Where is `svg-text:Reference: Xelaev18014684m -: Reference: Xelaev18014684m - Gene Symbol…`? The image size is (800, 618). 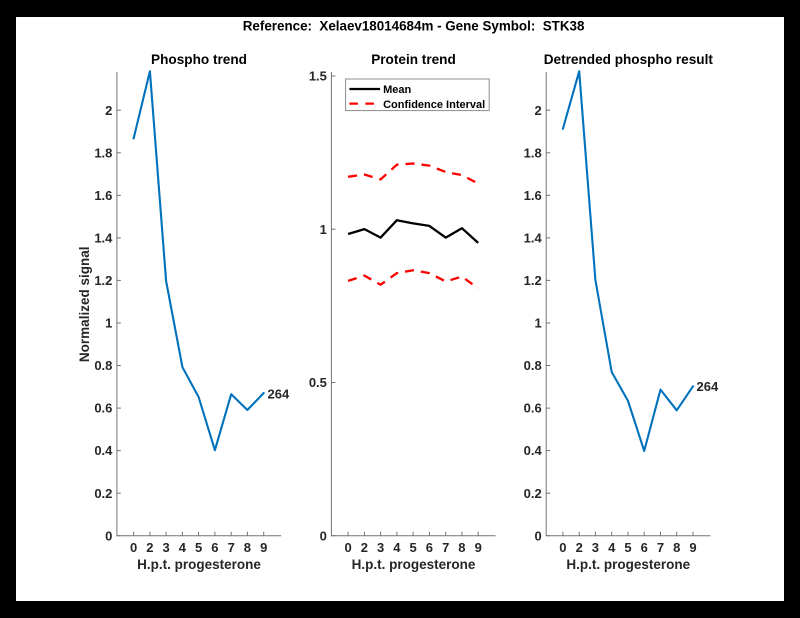 svg-text:Reference: Xelaev18014684m -: Reference: Xelaev18014684m - Gene Symbol… is located at coordinates (414, 26).